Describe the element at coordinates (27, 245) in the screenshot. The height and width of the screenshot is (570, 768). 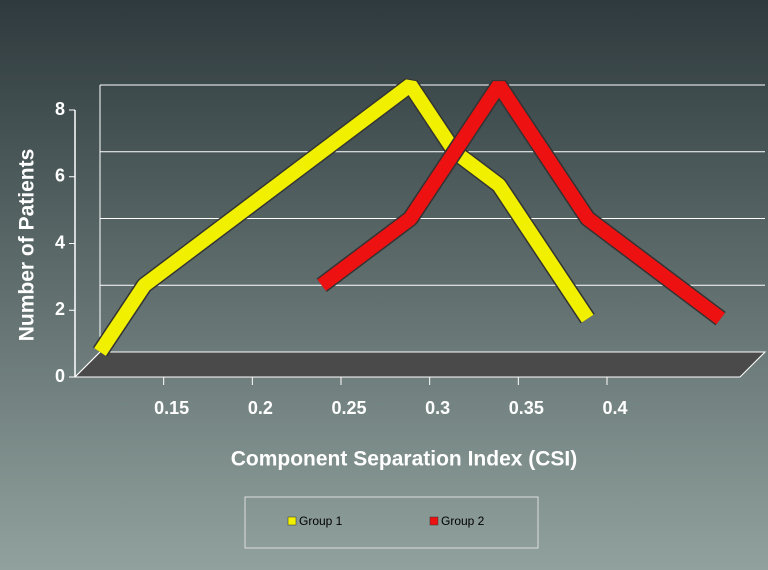
I see `y-axis-title: Number of Patients` at that location.